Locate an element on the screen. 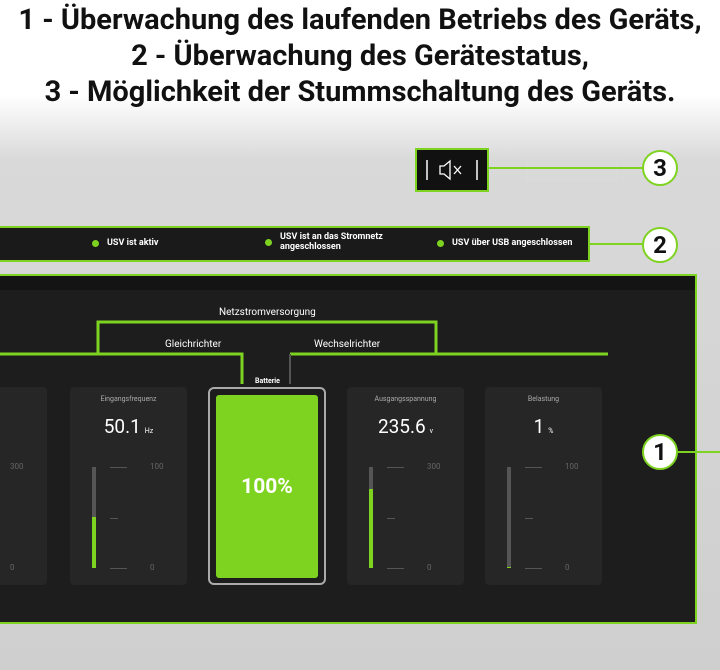 Image resolution: width=720 pixels, height=670 pixels. flow-label: Netzstromversorgung is located at coordinates (267, 312).